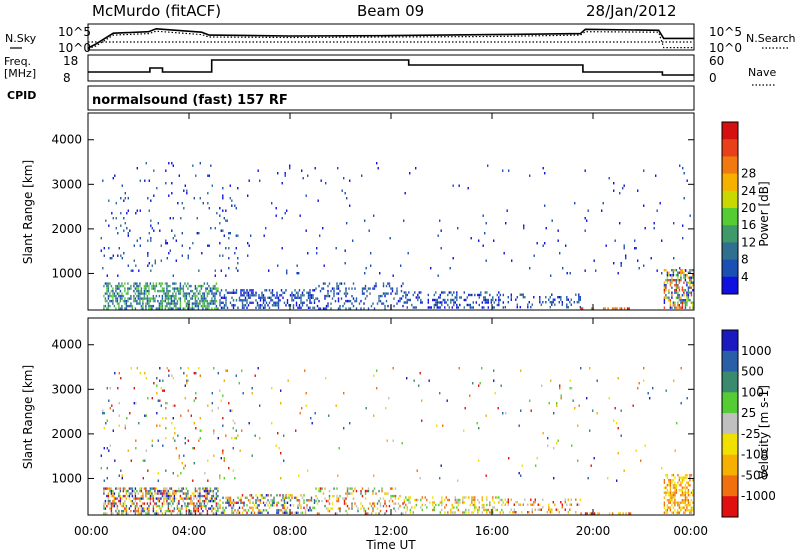 The height and width of the screenshot is (554, 800). What do you see at coordinates (74, 32) in the screenshot?
I see `nsky-left-tick-top: 10^5` at bounding box center [74, 32].